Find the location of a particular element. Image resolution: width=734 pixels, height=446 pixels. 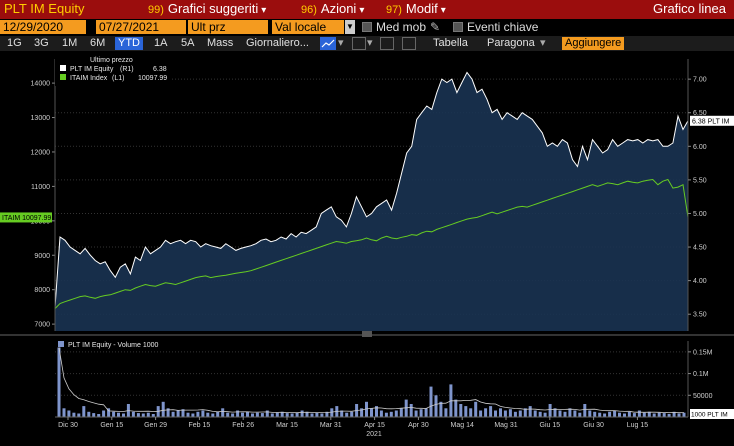

key-events-label: Eventi chiave is located at coordinates (503, 27).